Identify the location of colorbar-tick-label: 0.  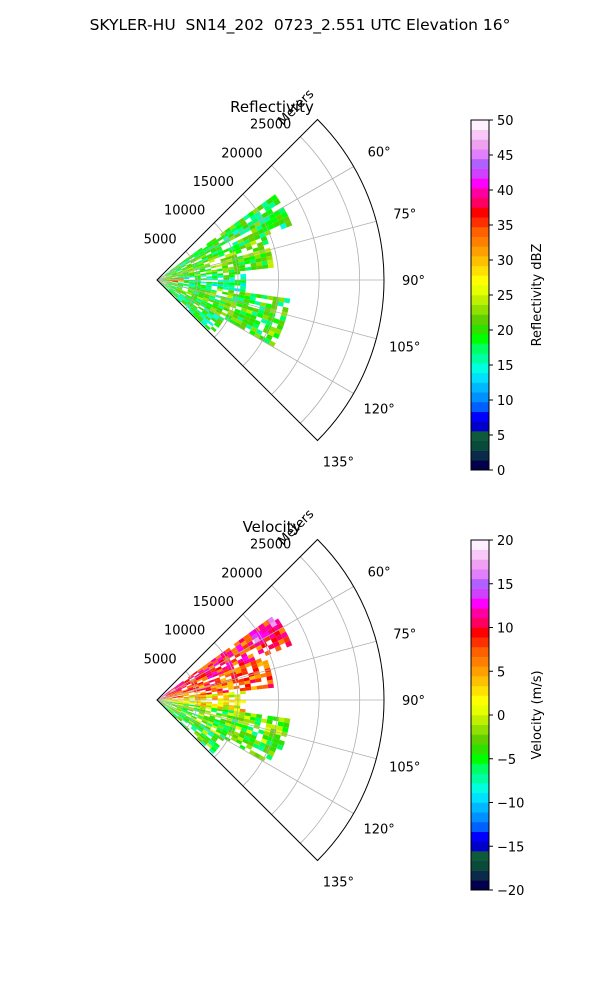
(501, 716).